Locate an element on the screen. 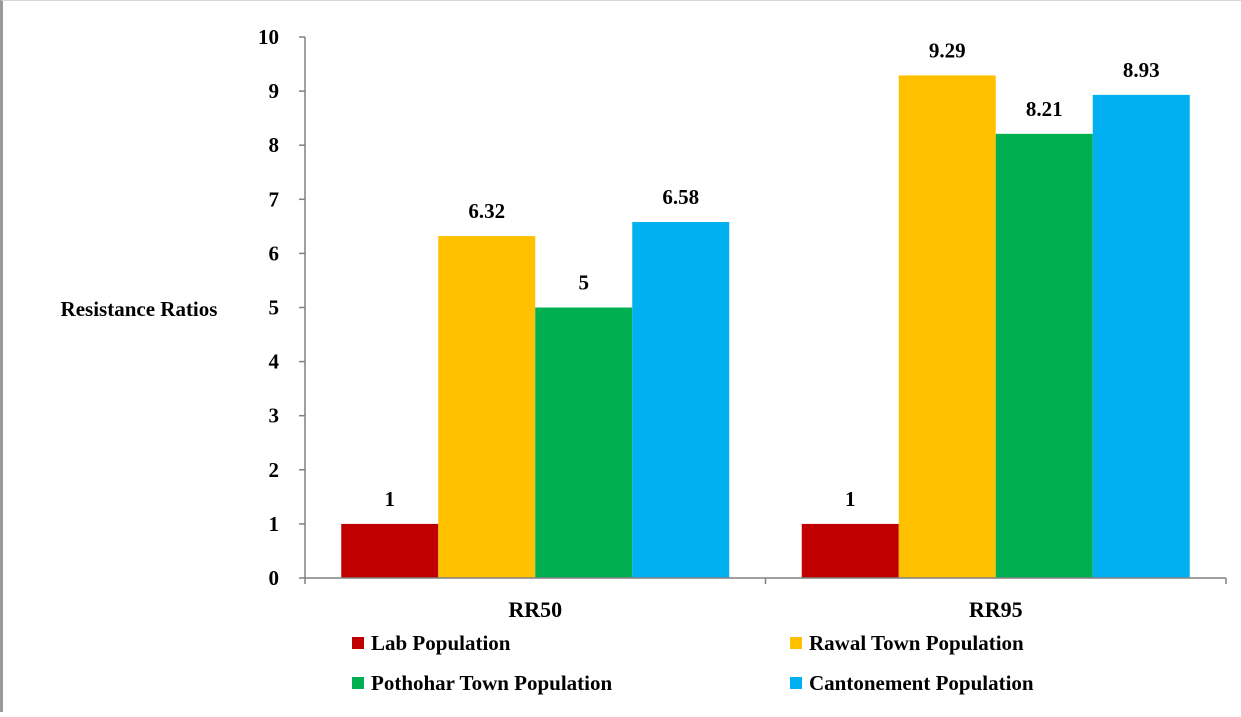 Image resolution: width=1241 pixels, height=717 pixels. bar-value-label: 6.58 is located at coordinates (680, 197).